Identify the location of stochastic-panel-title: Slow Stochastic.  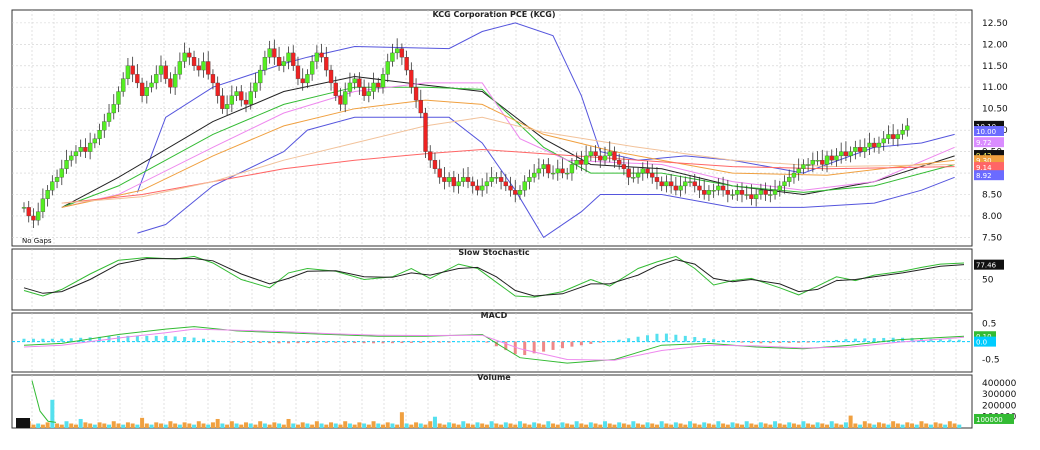
(493, 252).